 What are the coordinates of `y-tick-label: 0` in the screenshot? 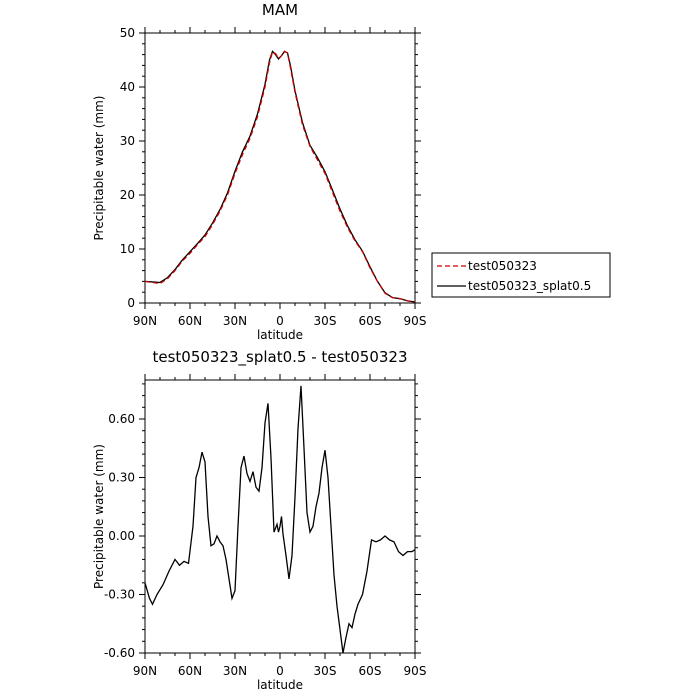 It's located at (131, 303).